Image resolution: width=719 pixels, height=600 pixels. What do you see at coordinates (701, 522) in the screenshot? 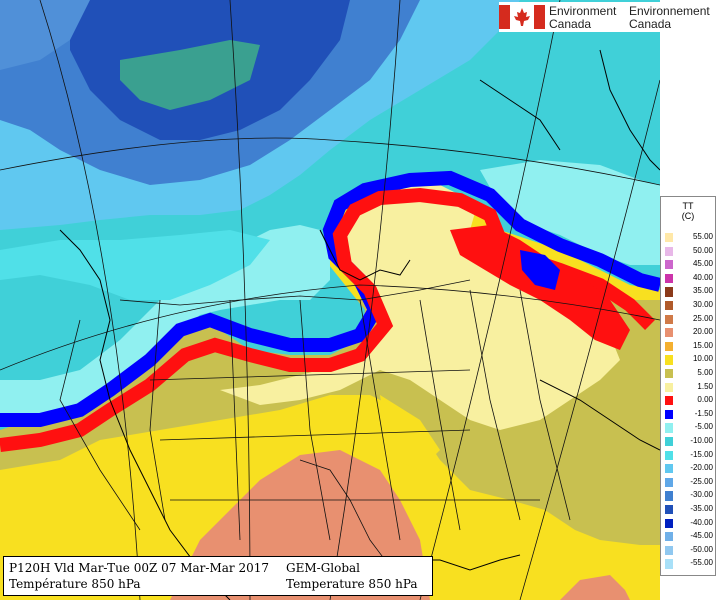
I see `legend-label: -40.00` at bounding box center [701, 522].